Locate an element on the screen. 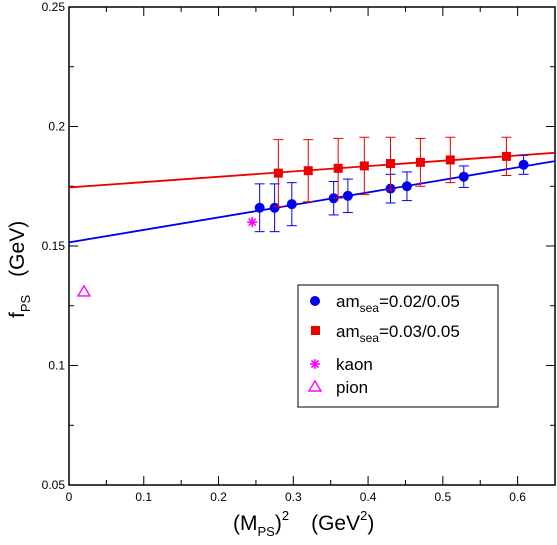 This screenshot has height=545, width=557. x-axis-title: (MPS)2 (GeV2) is located at coordinates (303, 523).